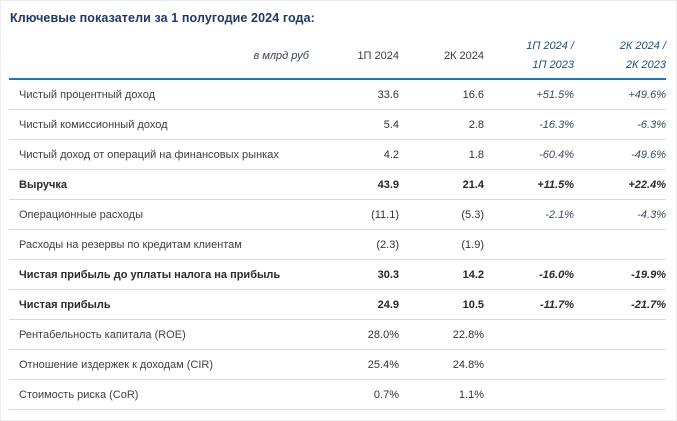 This screenshot has height=421, width=677. What do you see at coordinates (441, 274) in the screenshot?
I see `value-2q2024: 14.2` at bounding box center [441, 274].